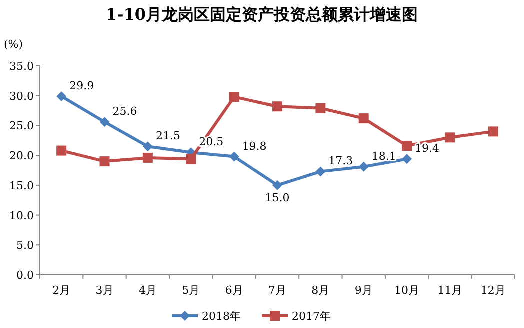 The width and height of the screenshot is (524, 328). Describe the element at coordinates (363, 290) in the screenshot. I see `x-tick-label: 9月` at that location.